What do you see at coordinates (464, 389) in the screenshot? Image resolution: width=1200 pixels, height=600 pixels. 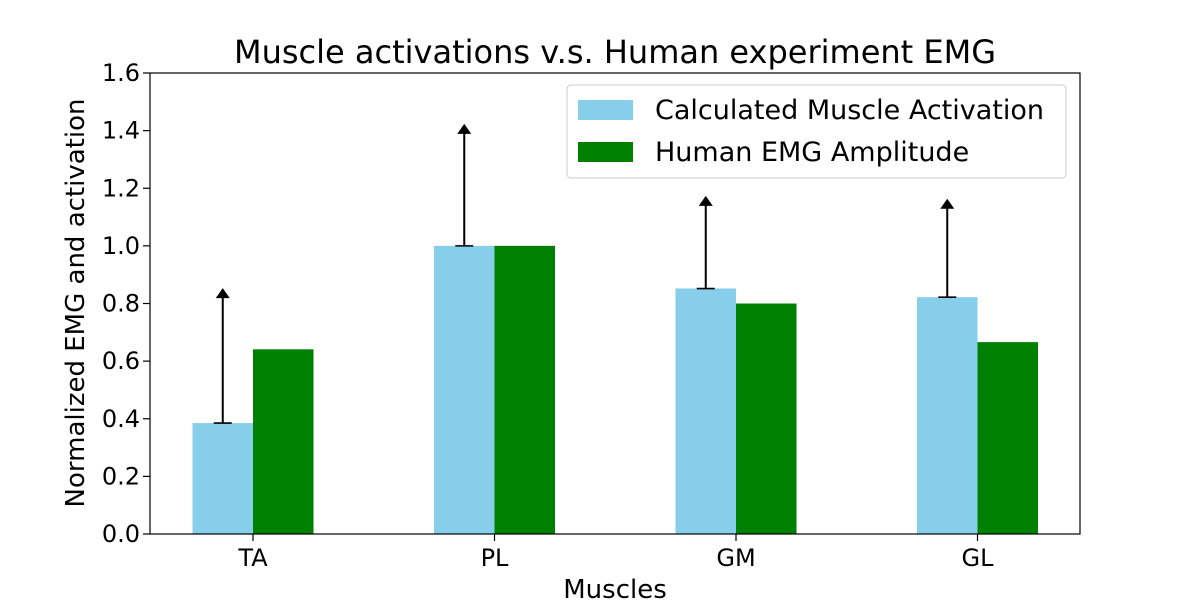 I see `bar-pl-calculated-muscle-activation` at bounding box center [464, 389].